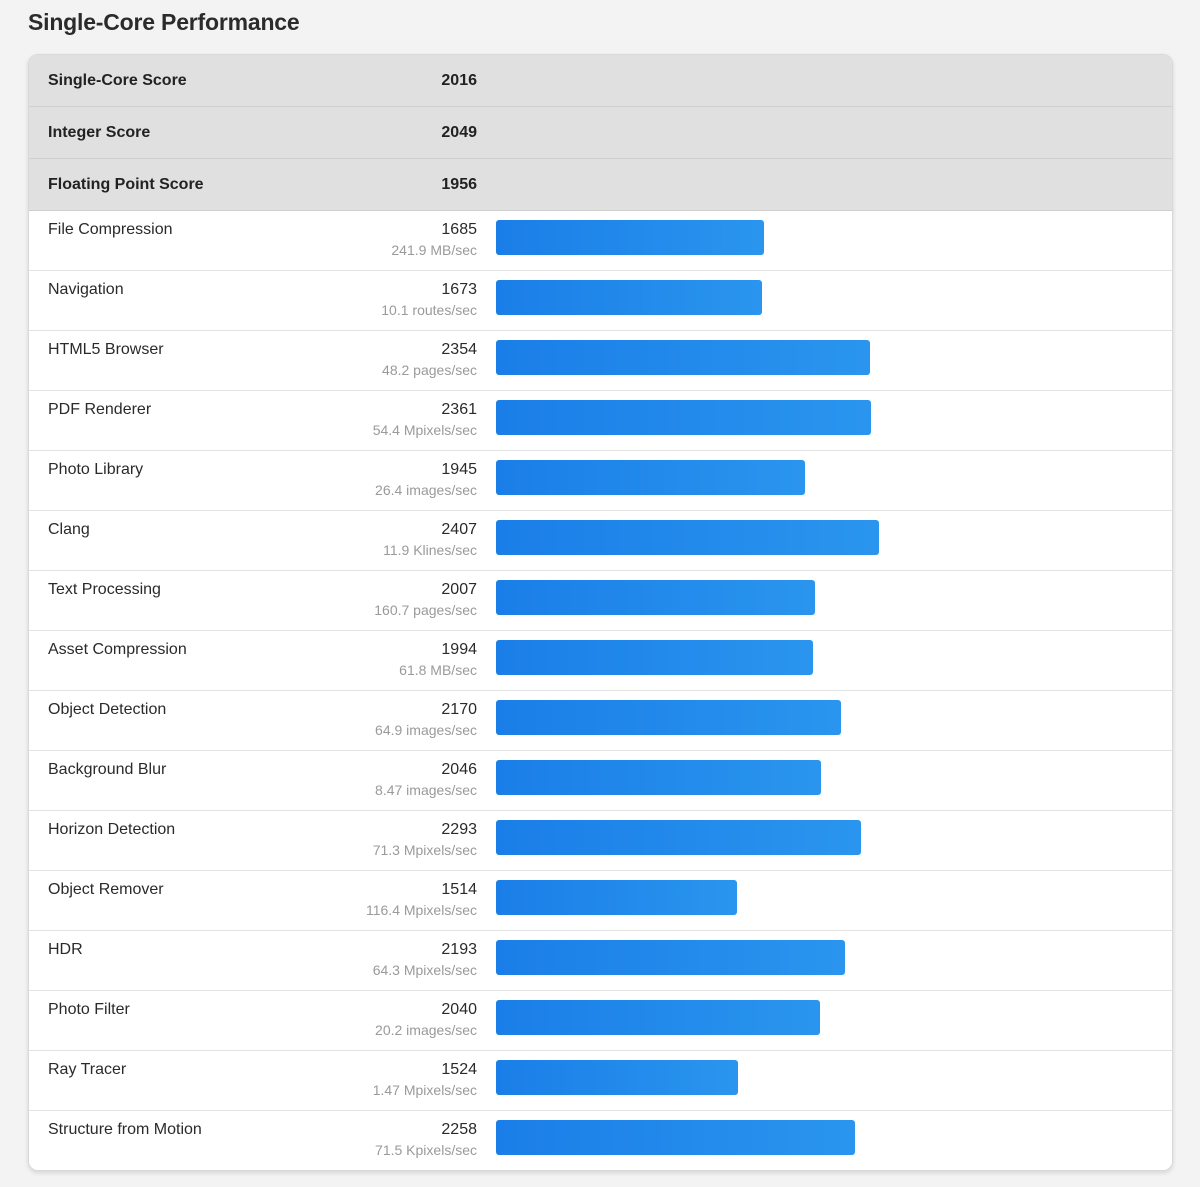 This screenshot has width=1200, height=1187. Describe the element at coordinates (459, 949) in the screenshot. I see `benchmark-score: 2193` at that location.